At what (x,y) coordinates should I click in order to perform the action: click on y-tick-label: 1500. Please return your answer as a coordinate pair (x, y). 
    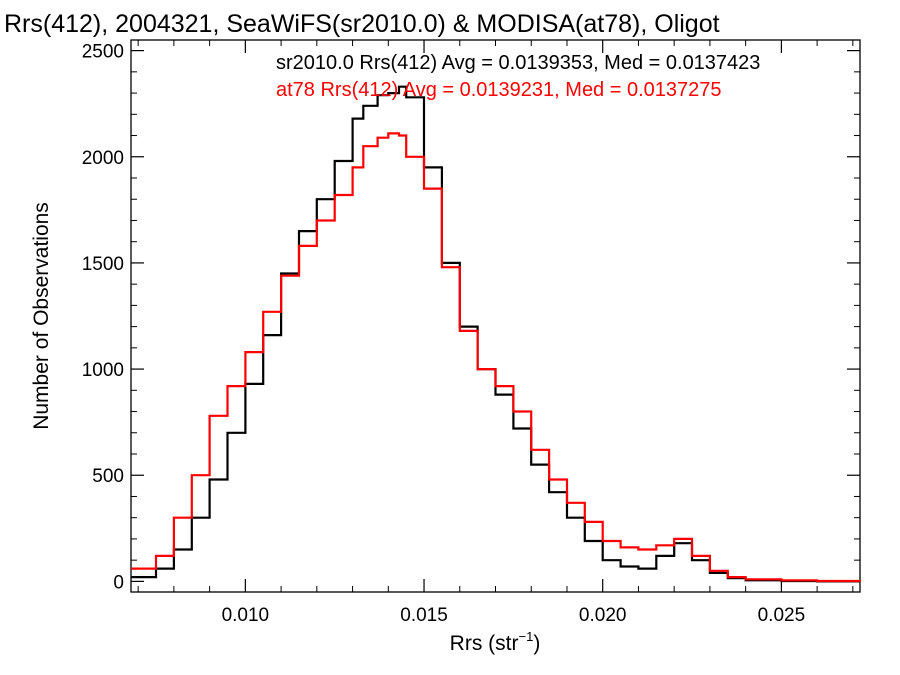
    Looking at the image, I should click on (103, 264).